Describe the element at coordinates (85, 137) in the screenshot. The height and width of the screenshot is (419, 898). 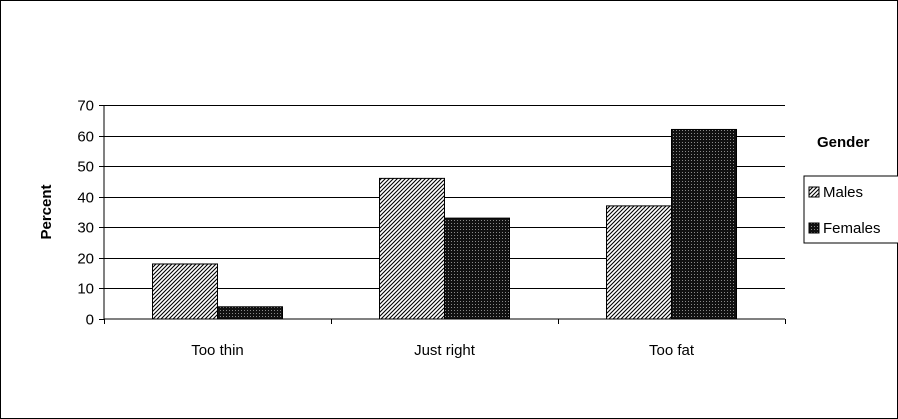
I see `y-tick-label: 60` at that location.